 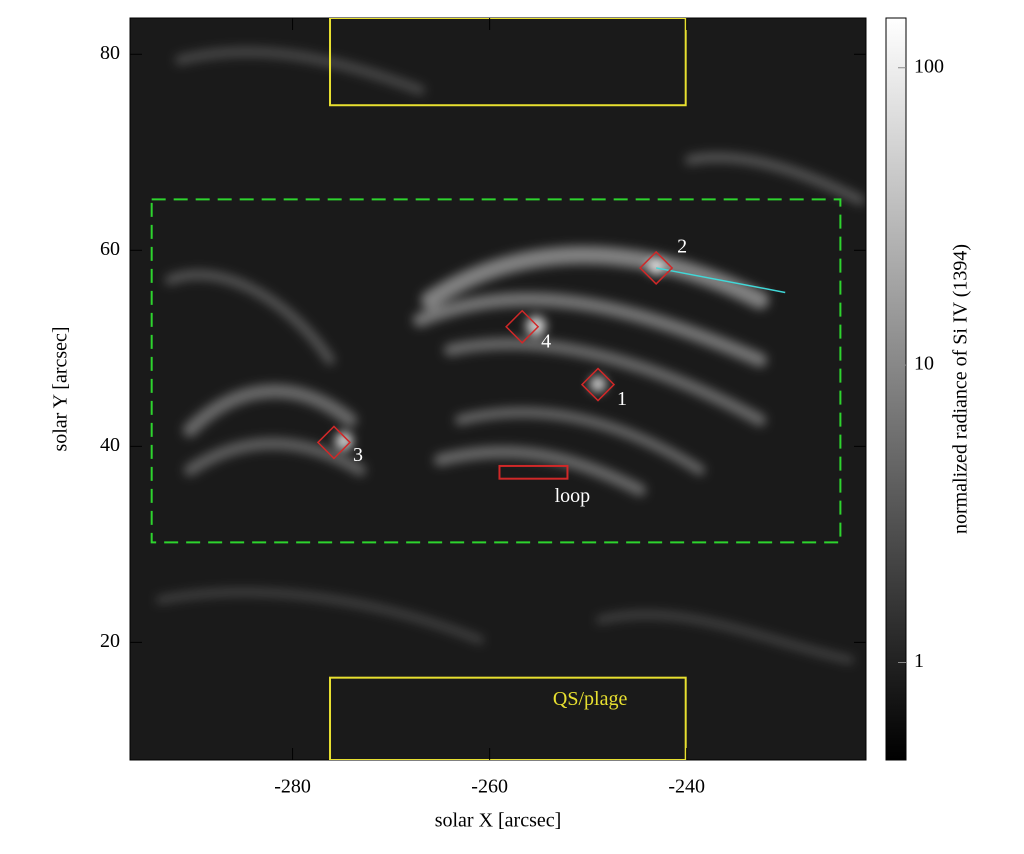 What do you see at coordinates (929, 66) in the screenshot?
I see `colorbar-tick-label: 100` at bounding box center [929, 66].